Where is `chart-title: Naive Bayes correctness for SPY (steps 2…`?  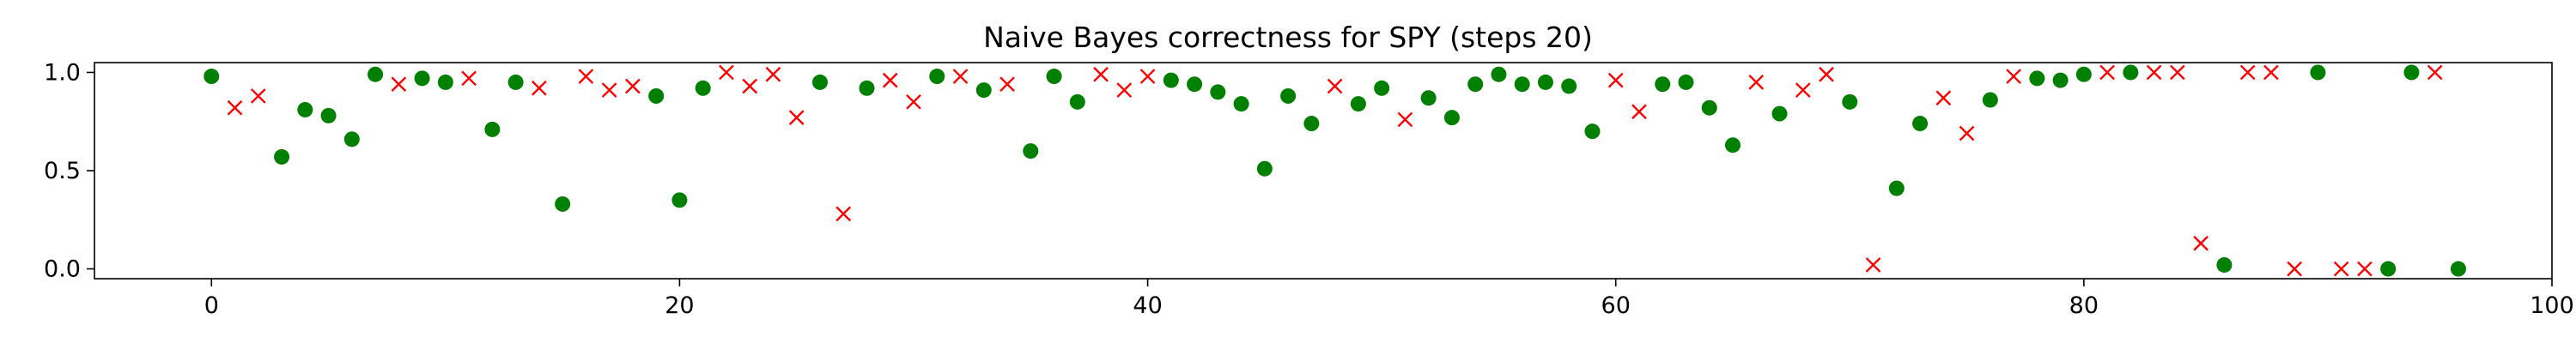
chart-title: Naive Bayes correctness for SPY (steps 2… is located at coordinates (1288, 38).